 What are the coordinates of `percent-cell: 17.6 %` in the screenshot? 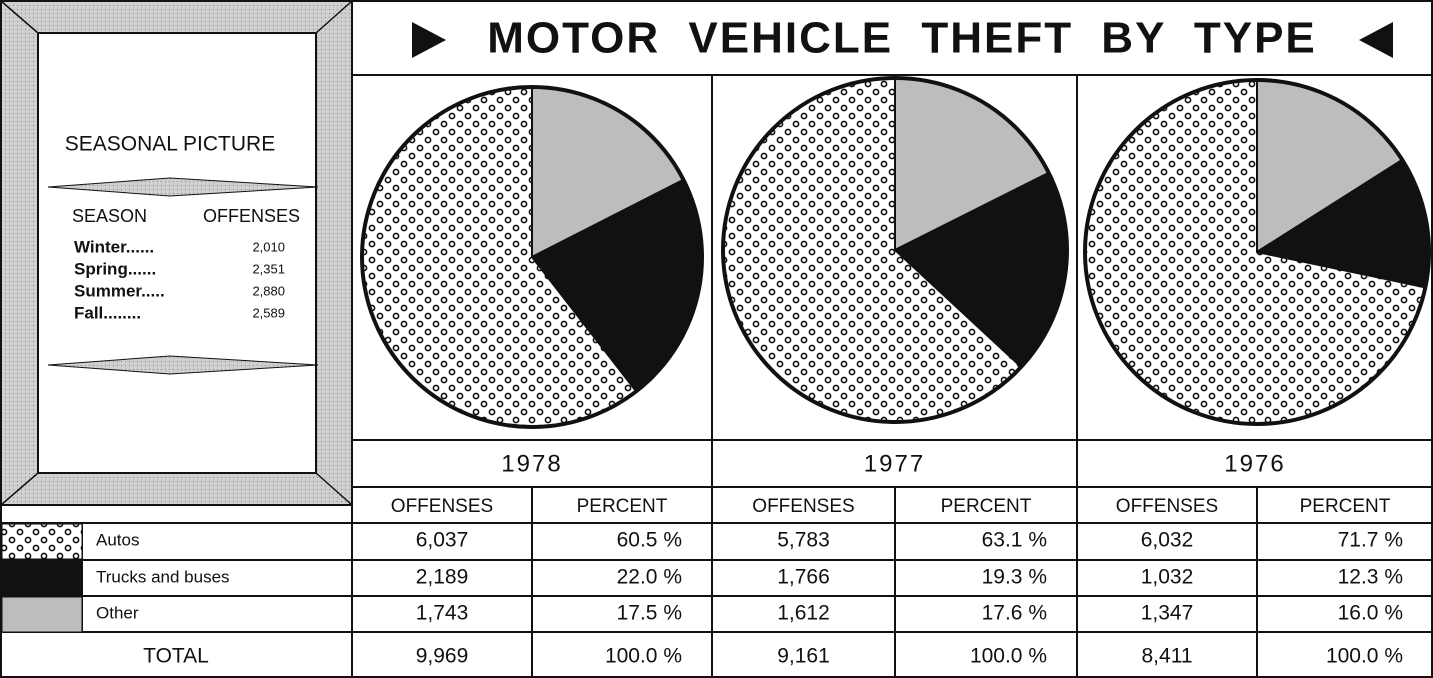 It's located at (1014, 613).